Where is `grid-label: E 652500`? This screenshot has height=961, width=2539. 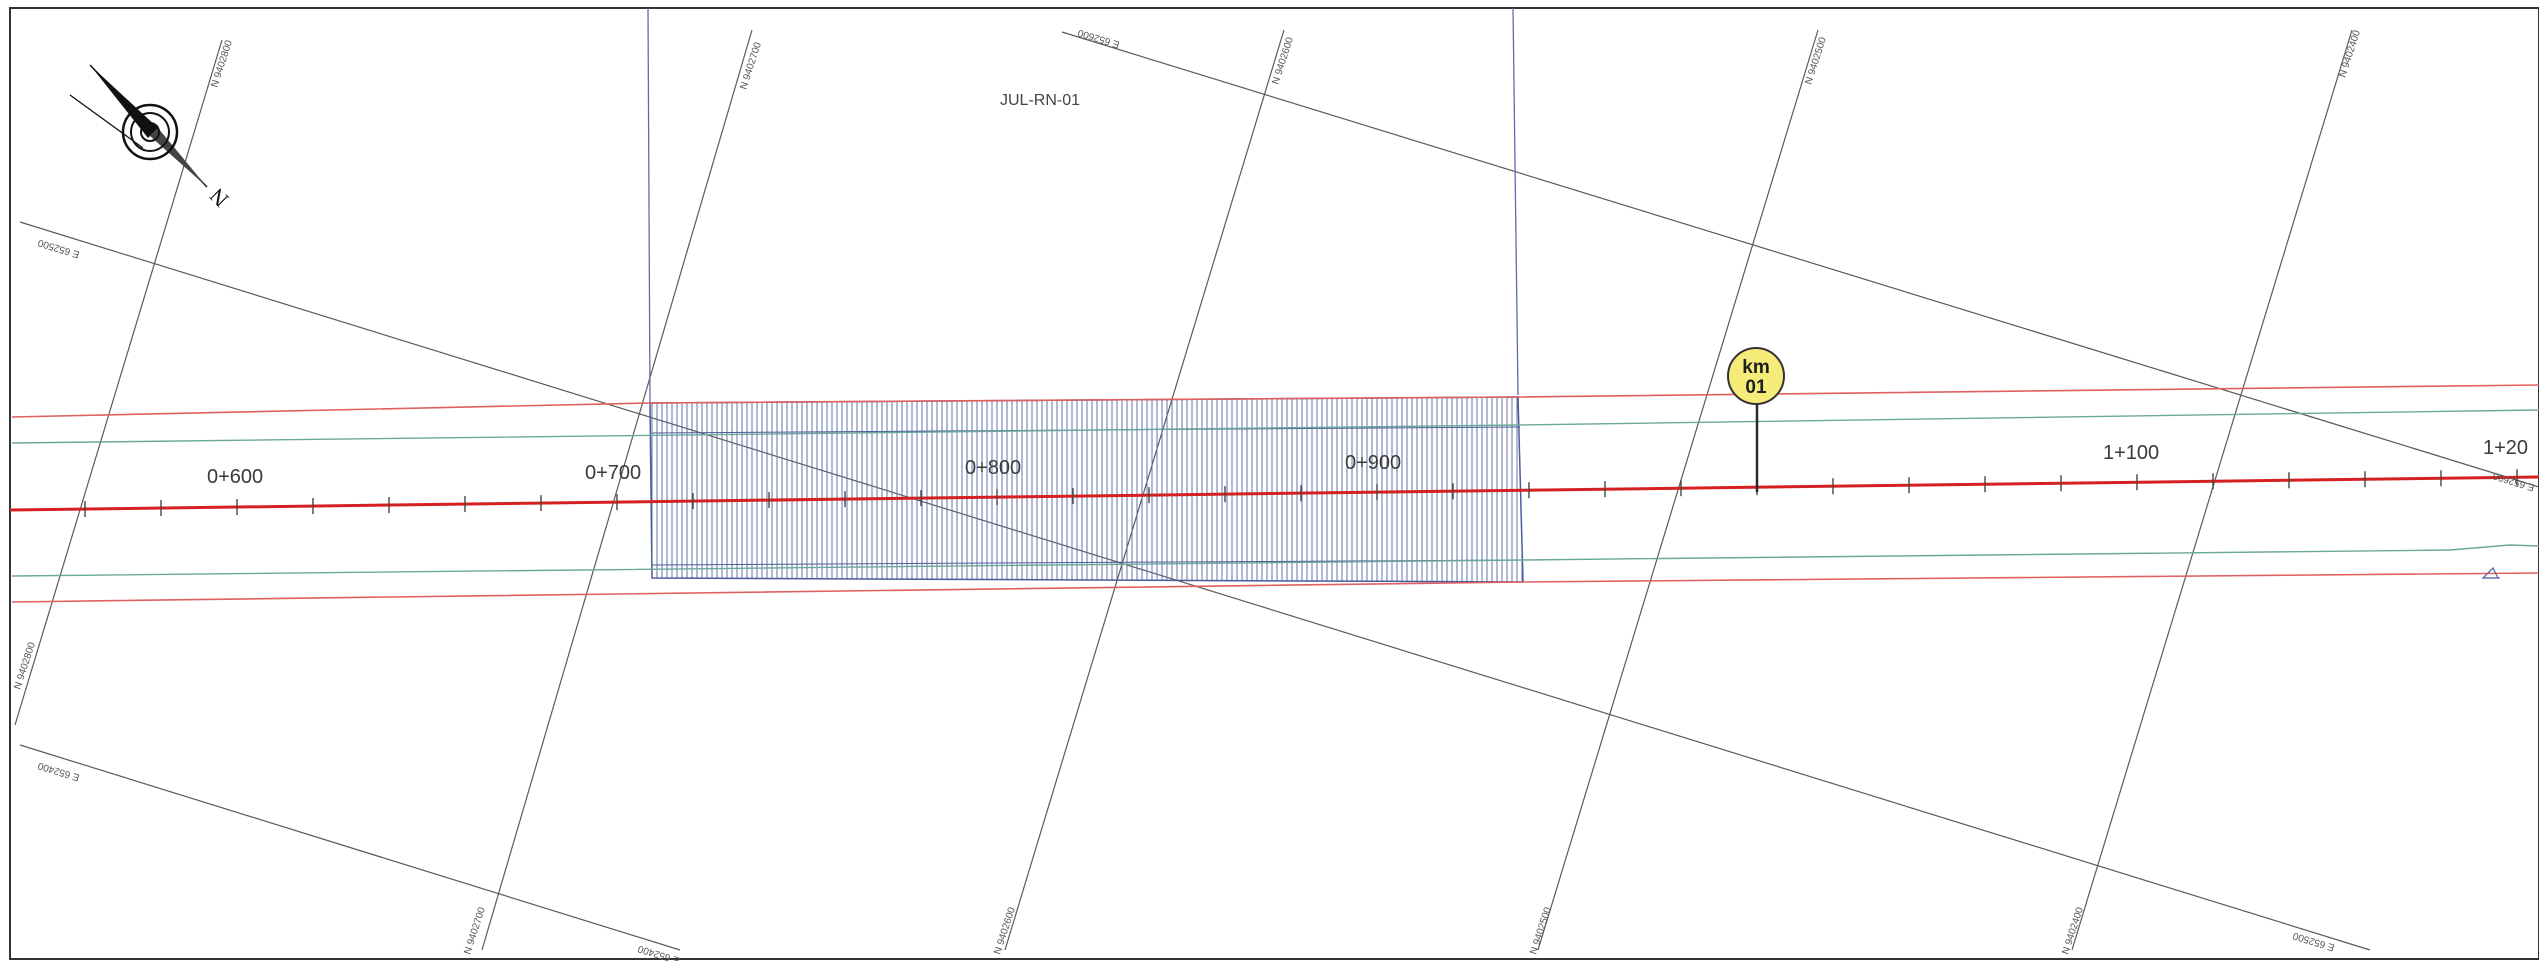
grid-label: E 652500 is located at coordinates (58, 247).